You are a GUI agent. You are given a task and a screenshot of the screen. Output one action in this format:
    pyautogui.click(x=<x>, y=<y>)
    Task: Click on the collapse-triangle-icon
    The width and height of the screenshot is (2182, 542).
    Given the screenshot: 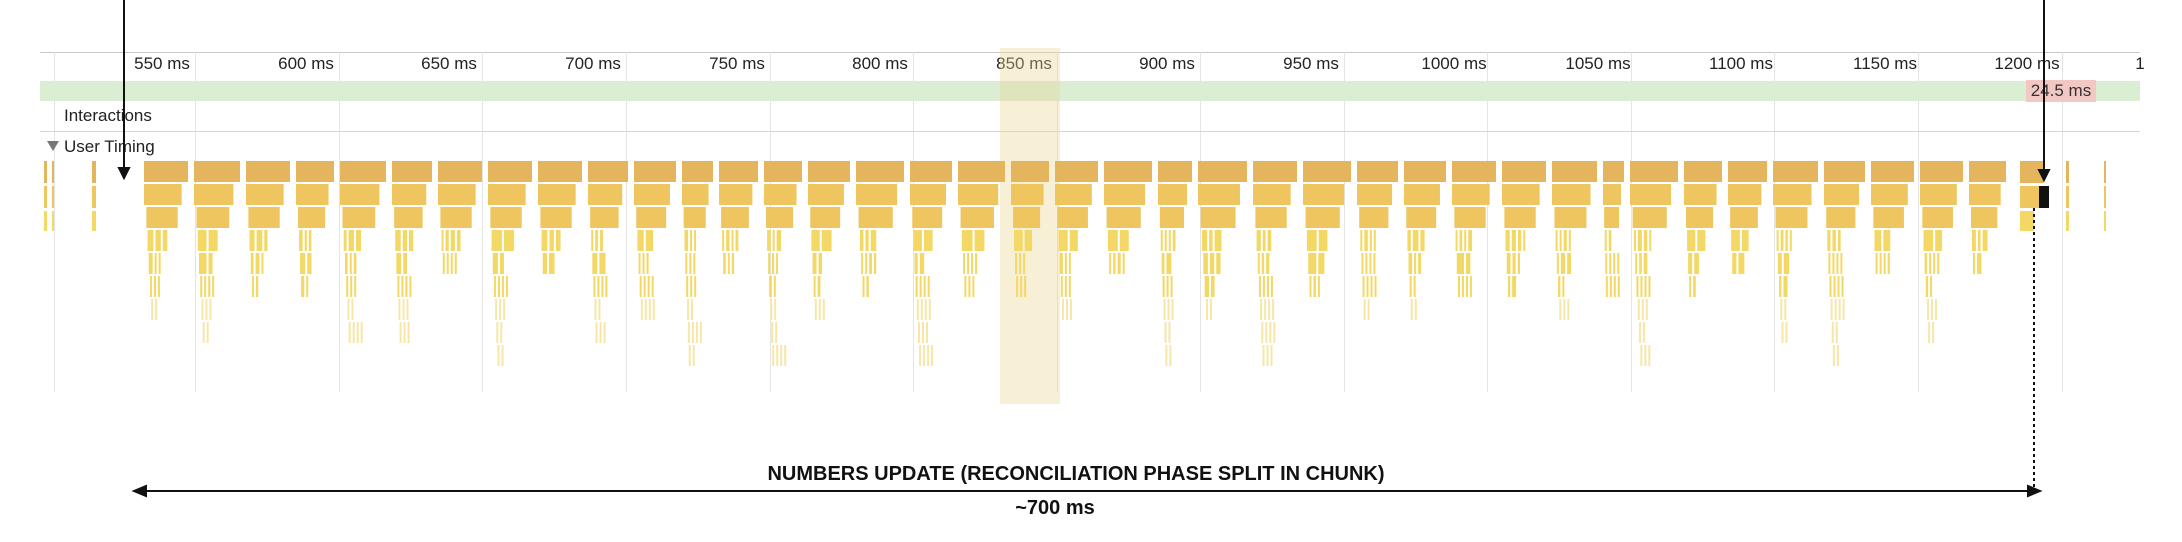 What is the action you would take?
    pyautogui.click(x=53, y=146)
    